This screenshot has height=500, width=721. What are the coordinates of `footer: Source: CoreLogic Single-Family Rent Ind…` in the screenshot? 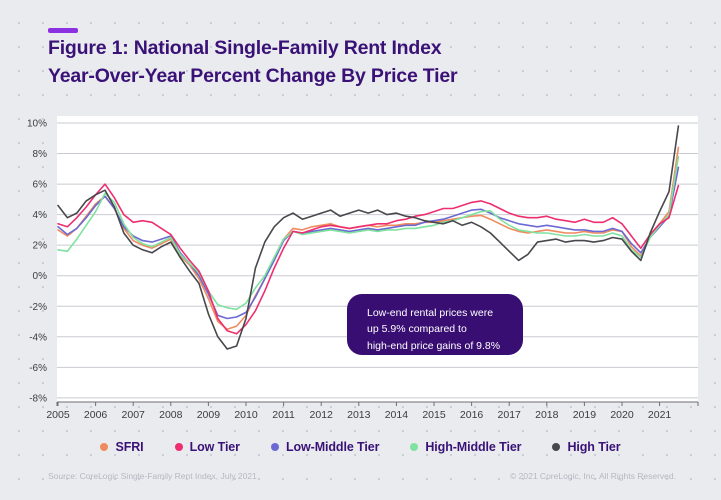 It's located at (360, 479).